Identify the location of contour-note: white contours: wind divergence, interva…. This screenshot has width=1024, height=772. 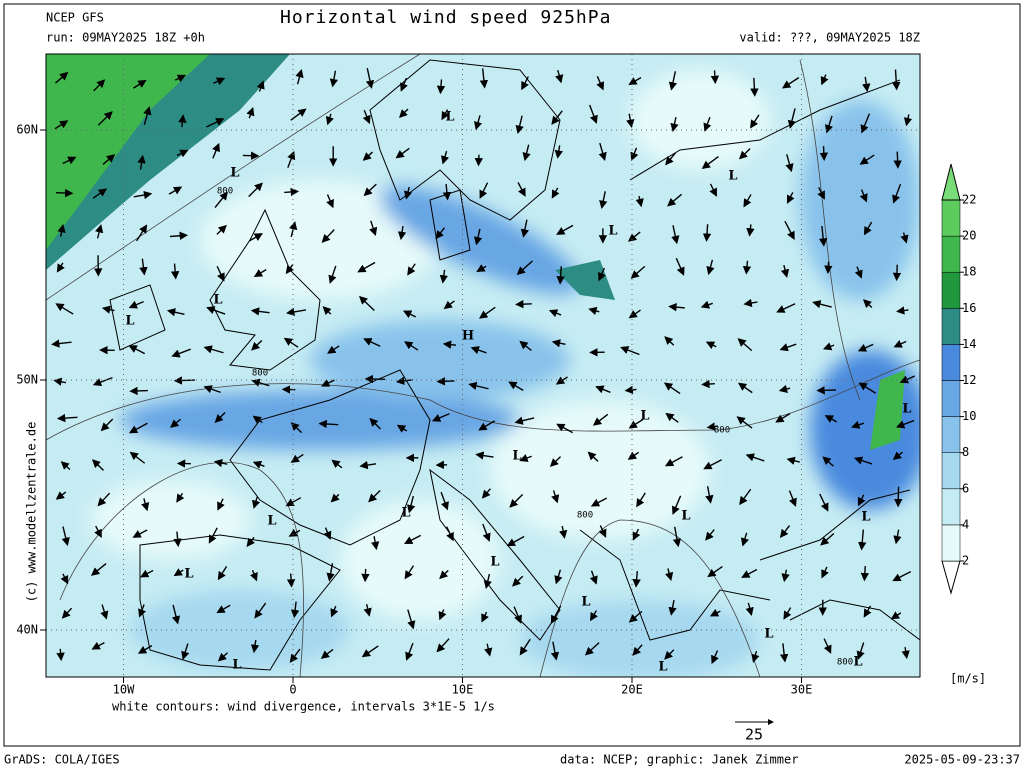
(303, 707).